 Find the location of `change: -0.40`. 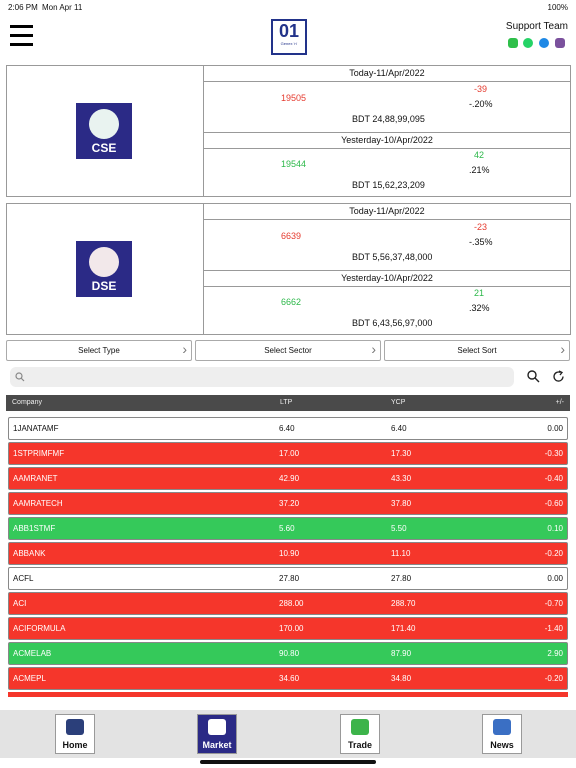

change: -0.40 is located at coordinates (553, 478).